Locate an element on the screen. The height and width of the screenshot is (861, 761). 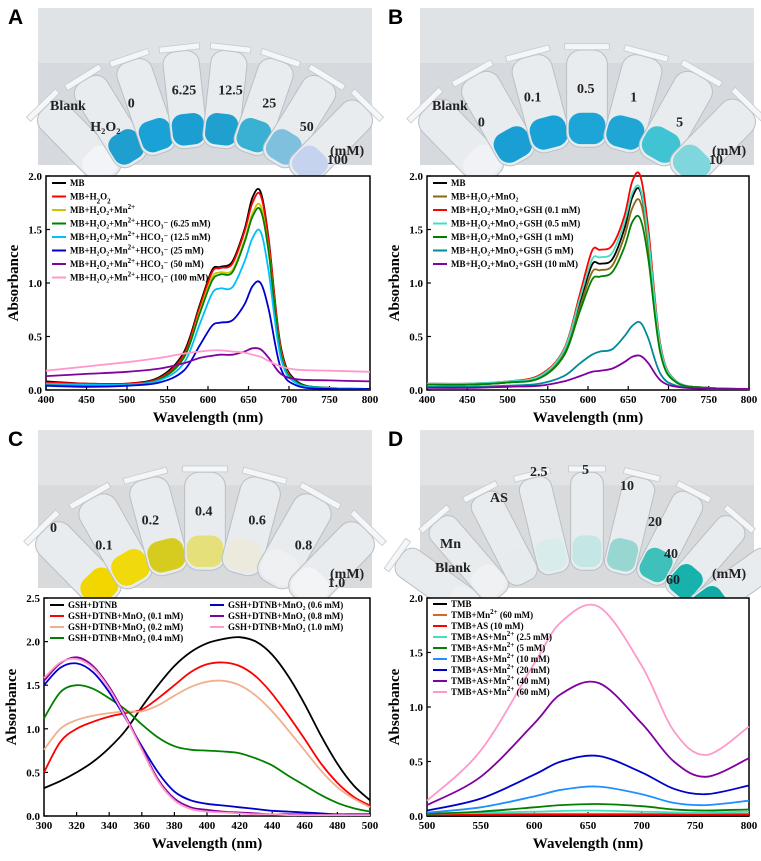
legend-label: MB+H₂O₂+MnO₂+GSH (0.5 mM) is located at coordinates (515, 224).